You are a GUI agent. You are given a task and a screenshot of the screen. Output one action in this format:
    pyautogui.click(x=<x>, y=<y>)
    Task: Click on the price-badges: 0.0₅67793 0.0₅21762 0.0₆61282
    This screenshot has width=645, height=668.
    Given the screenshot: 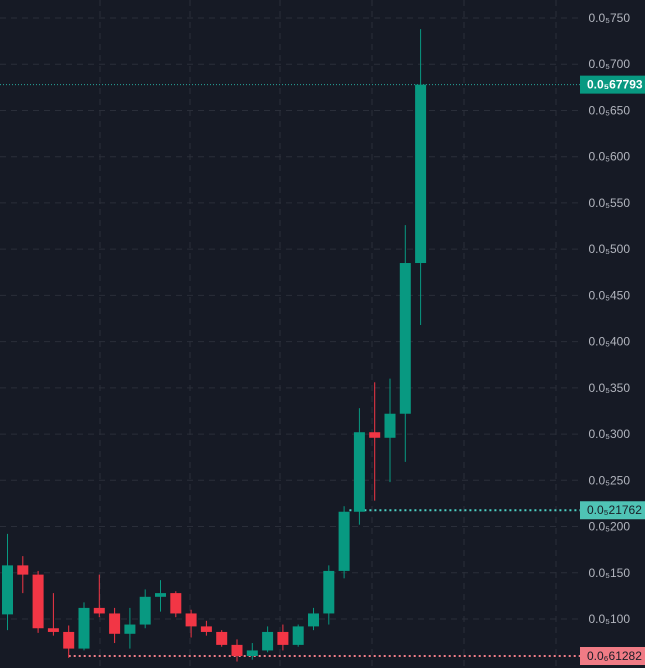 What is the action you would take?
    pyautogui.click(x=612, y=370)
    